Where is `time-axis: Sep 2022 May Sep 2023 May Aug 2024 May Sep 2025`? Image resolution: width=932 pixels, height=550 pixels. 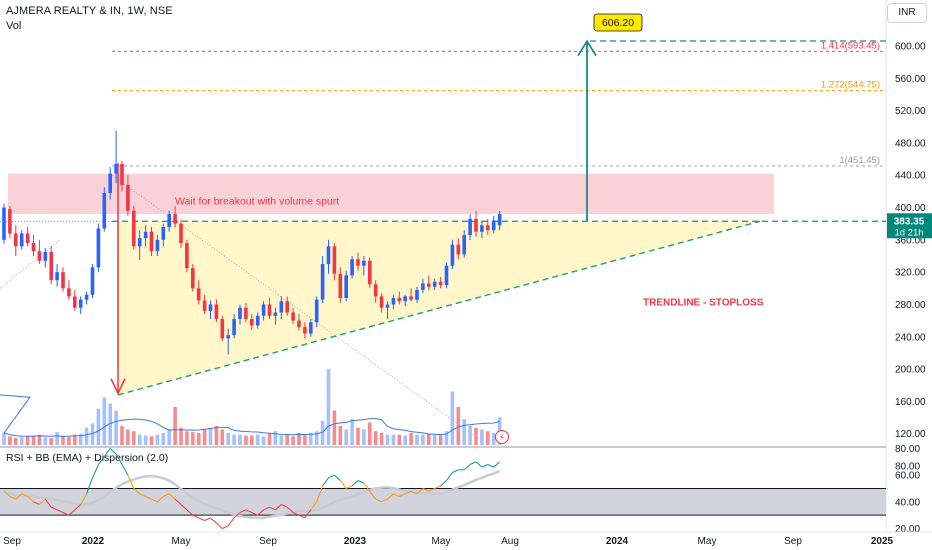 time-axis: Sep 2022 May Sep 2023 May Aug 2024 May Sep 2025 is located at coordinates (448, 541).